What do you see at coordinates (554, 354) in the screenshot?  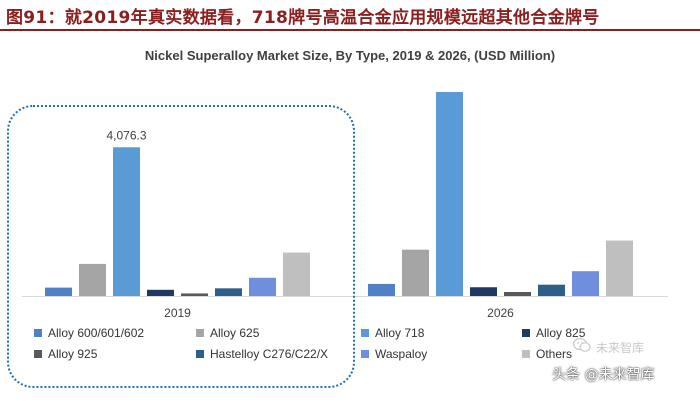 I see `legend-label-others: Others` at bounding box center [554, 354].